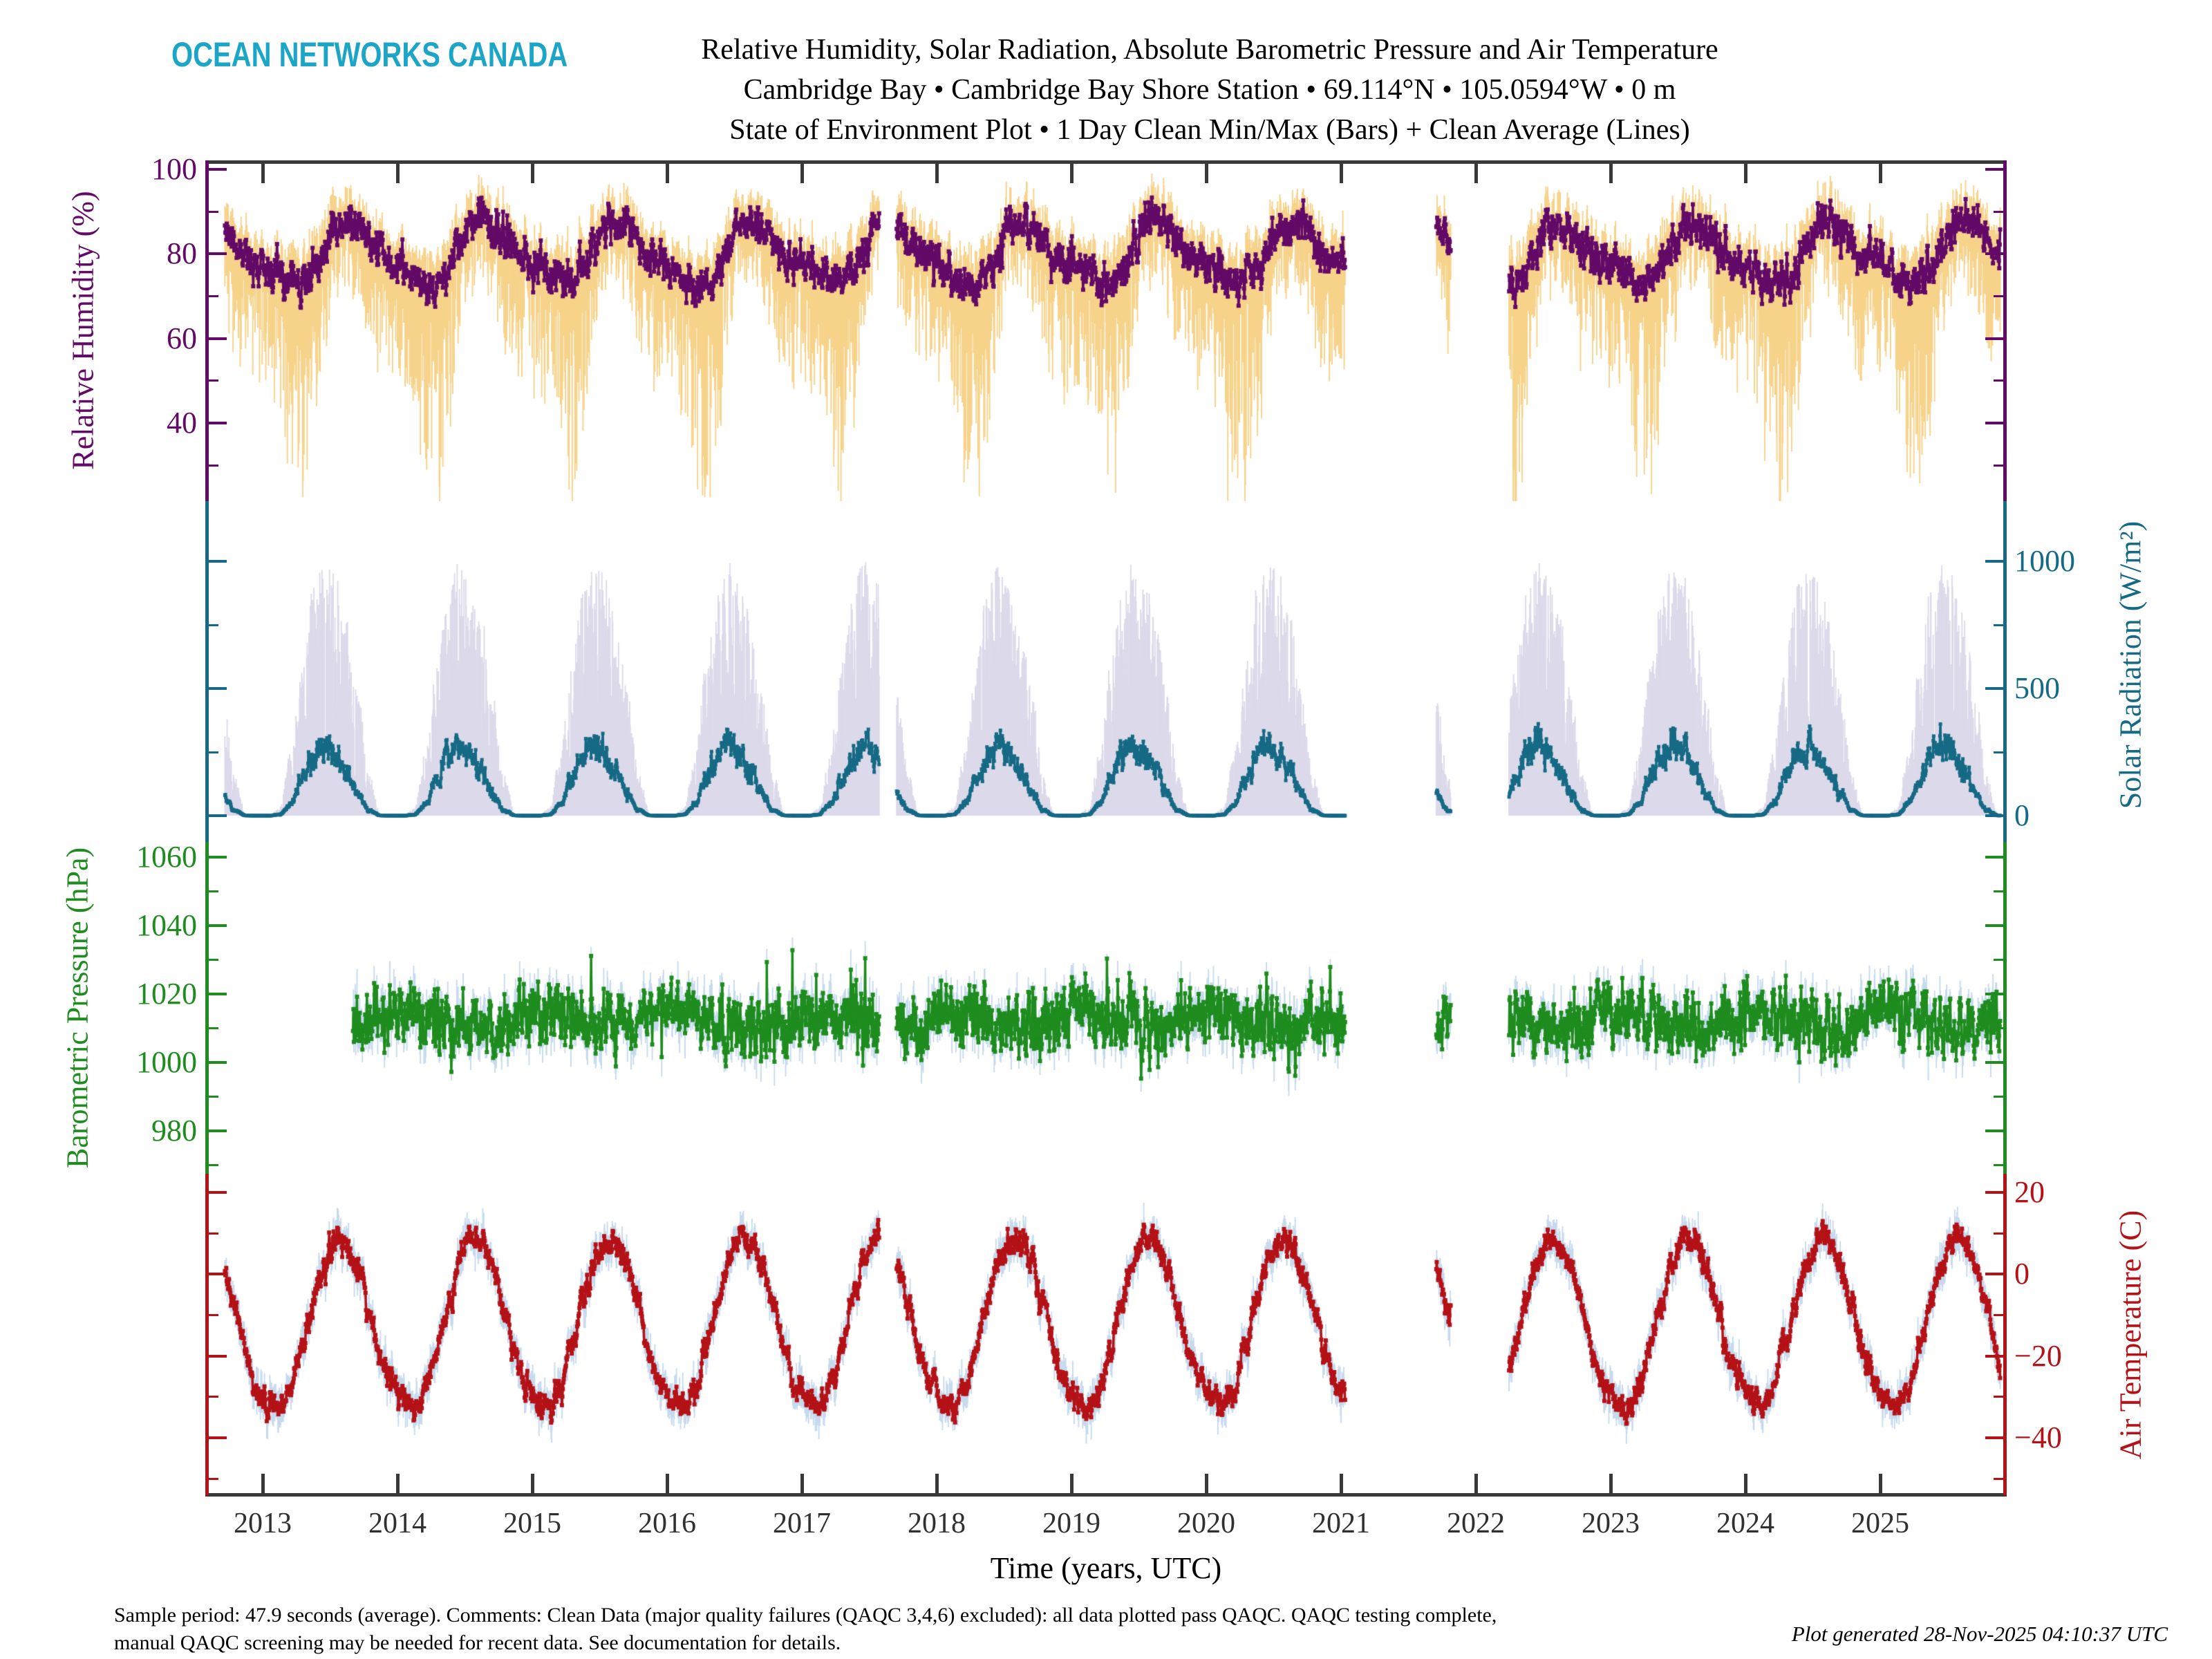 The height and width of the screenshot is (1659, 2212). I want to click on y-axis-segment-solar-radiation-right, so click(2005, 671).